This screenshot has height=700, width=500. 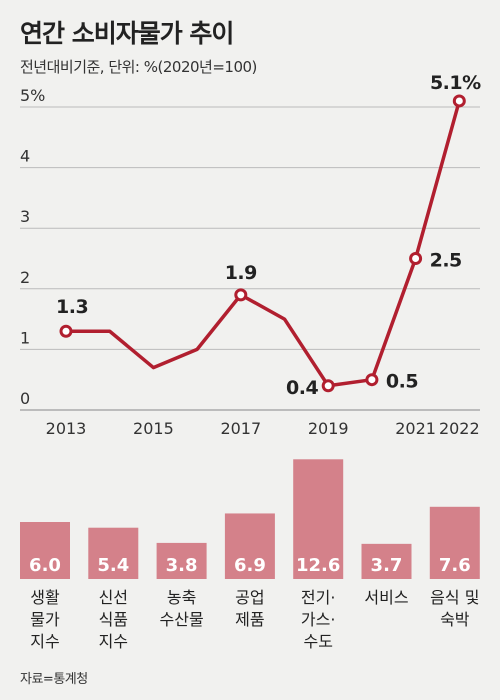 What do you see at coordinates (25, 277) in the screenshot?
I see `y-tick-label: 2` at bounding box center [25, 277].